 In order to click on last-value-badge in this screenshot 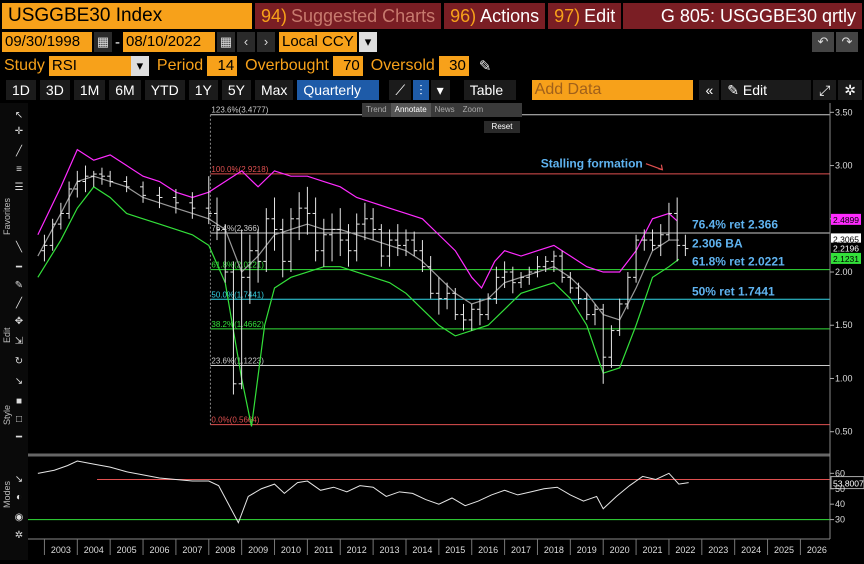, I will do `click(846, 239)`.